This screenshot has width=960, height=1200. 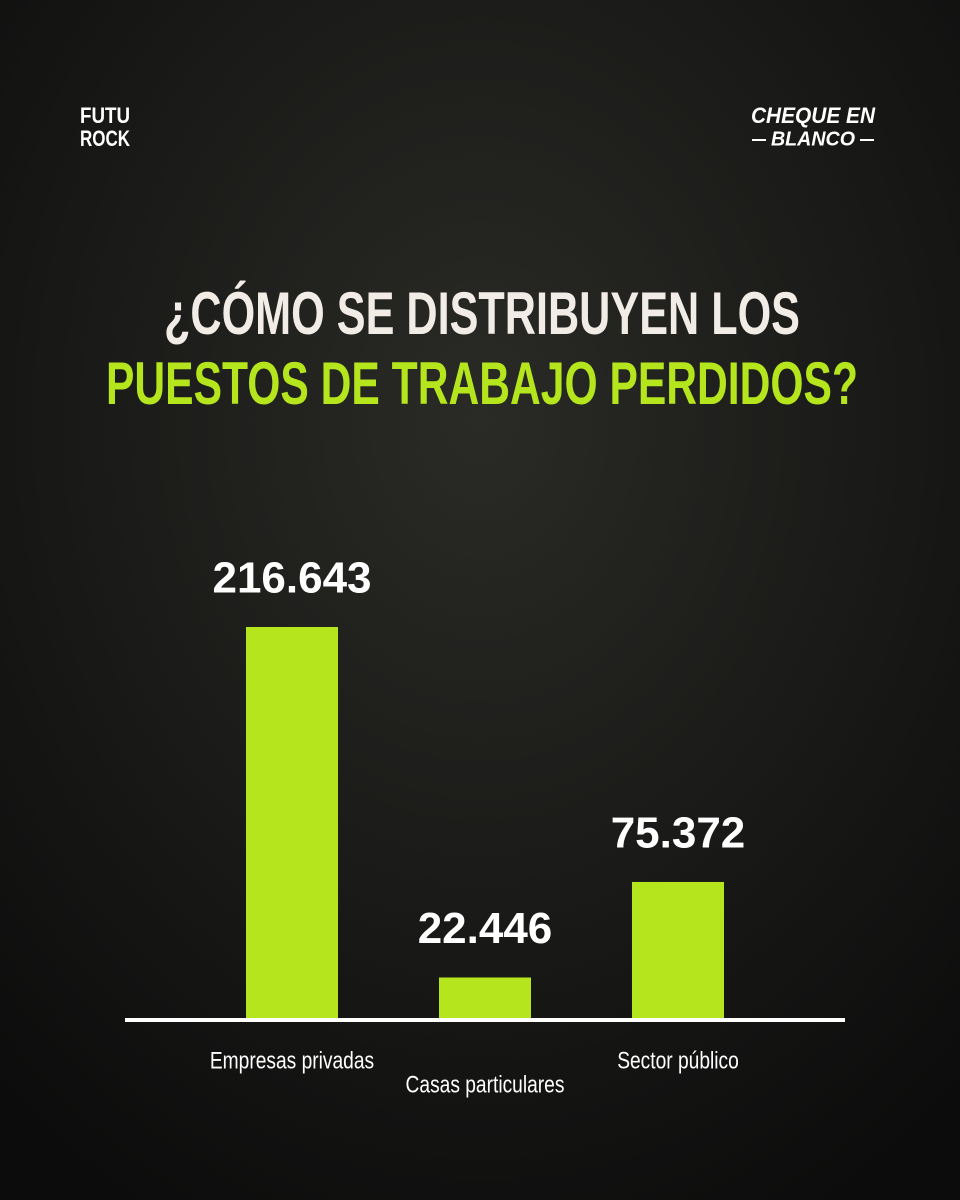 What do you see at coordinates (292, 1060) in the screenshot?
I see `x-tick-label: Empresas privadas` at bounding box center [292, 1060].